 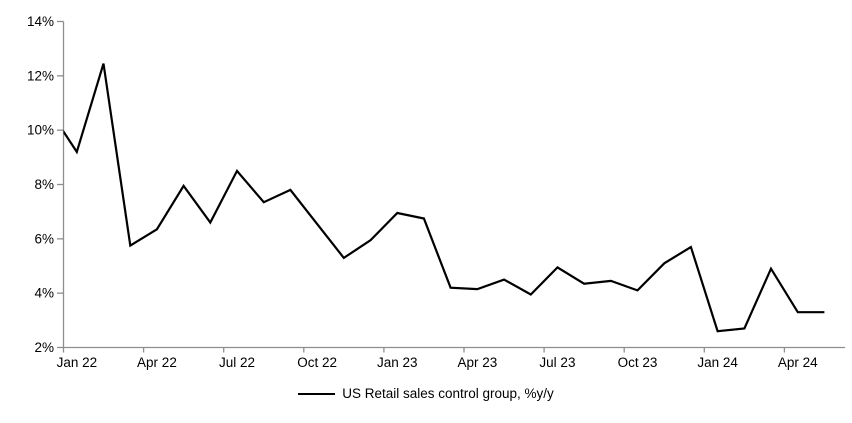 I want to click on x-axis-label: Oct 23, so click(x=638, y=362).